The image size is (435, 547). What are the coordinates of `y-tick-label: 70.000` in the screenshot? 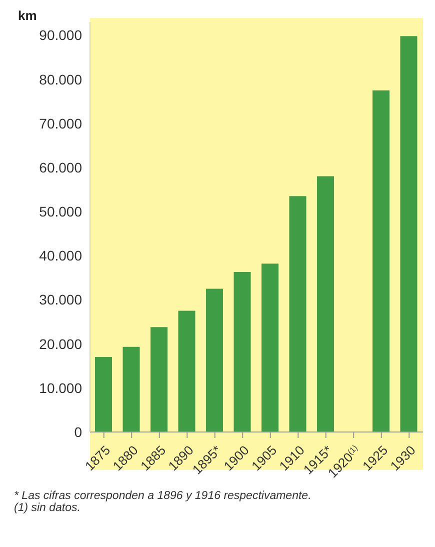 It's located at (60, 123).